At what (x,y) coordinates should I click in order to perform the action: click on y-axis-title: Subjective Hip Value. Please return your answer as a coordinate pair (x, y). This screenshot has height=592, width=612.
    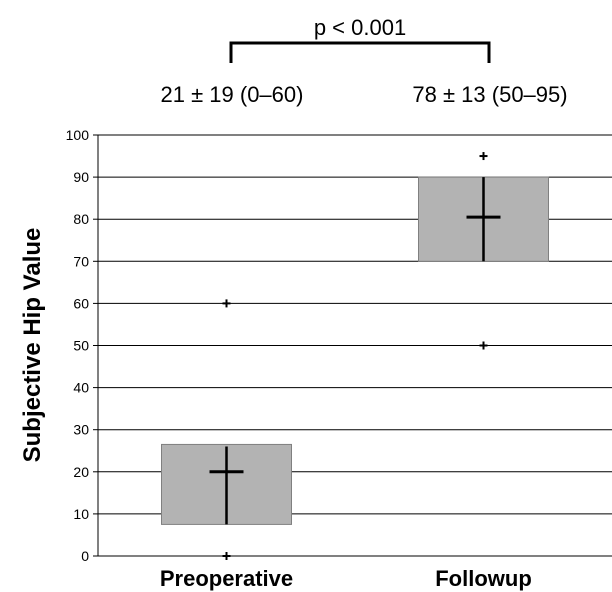
    Looking at the image, I should click on (32, 345).